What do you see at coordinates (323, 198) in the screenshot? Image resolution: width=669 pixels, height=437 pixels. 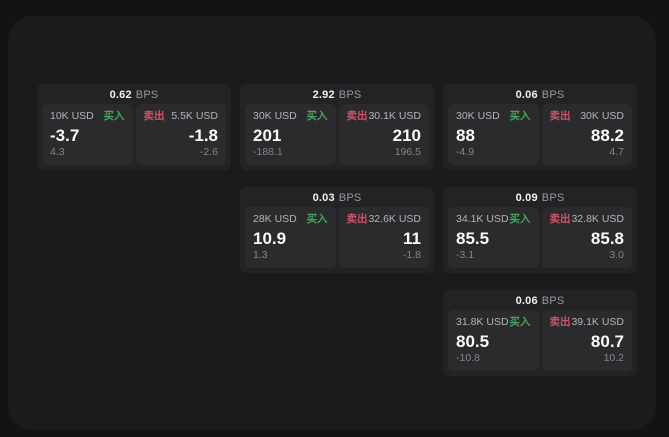 I see `bps-value: 0.03` at bounding box center [323, 198].